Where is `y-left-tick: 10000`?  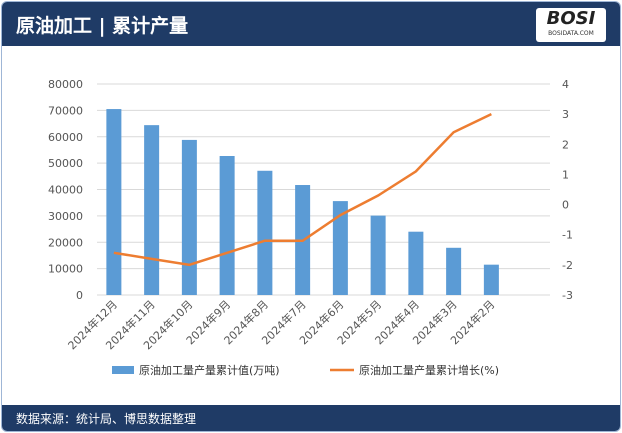 y-left-tick: 10000 is located at coordinates (65, 269).